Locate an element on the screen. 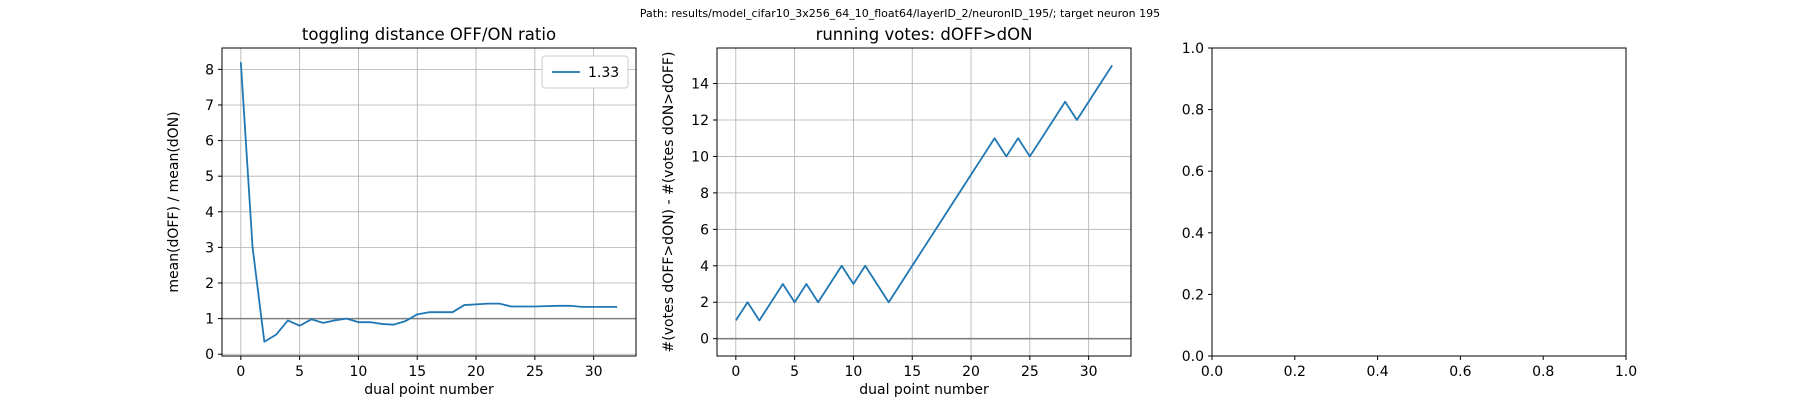  y-tick-label: 0.2 is located at coordinates (1193, 295).